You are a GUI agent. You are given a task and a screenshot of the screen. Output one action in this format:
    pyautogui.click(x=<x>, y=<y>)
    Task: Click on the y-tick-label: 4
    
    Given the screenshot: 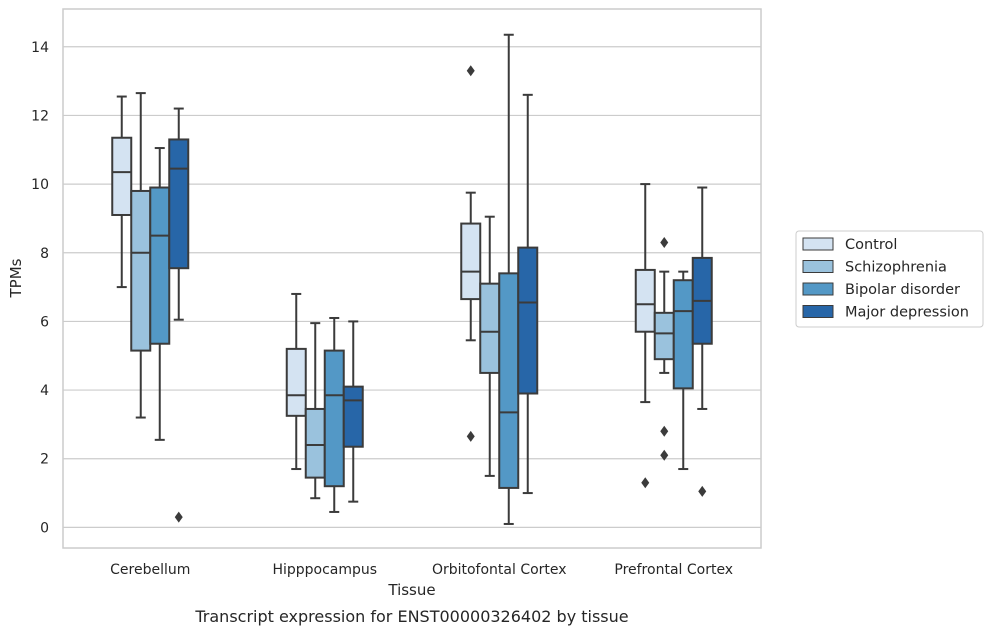 What is the action you would take?
    pyautogui.click(x=44, y=391)
    